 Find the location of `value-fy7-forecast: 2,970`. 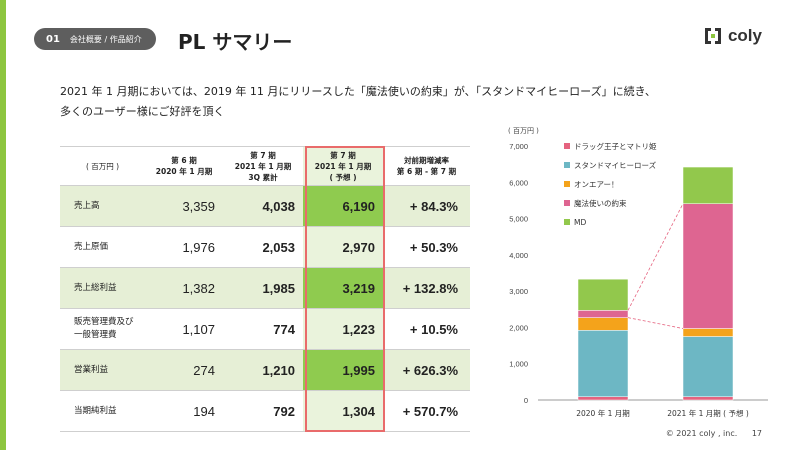

value-fy7-forecast: 2,970 is located at coordinates (343, 247).